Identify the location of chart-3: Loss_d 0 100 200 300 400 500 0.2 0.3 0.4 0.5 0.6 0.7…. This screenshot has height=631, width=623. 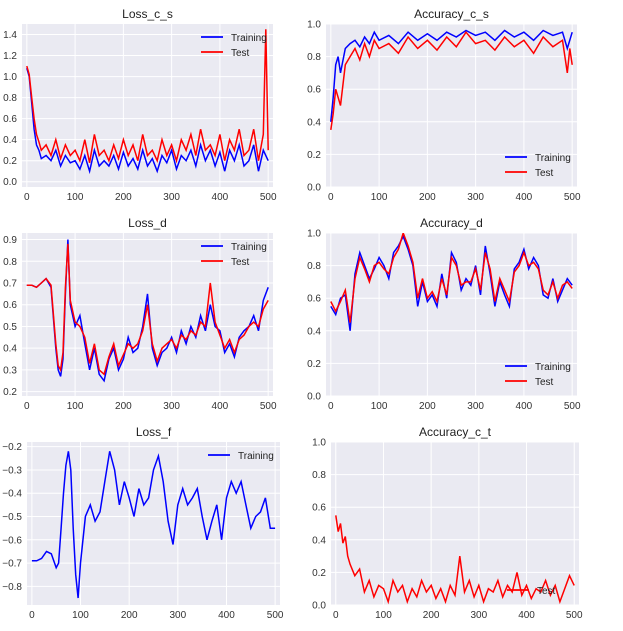
(140, 314).